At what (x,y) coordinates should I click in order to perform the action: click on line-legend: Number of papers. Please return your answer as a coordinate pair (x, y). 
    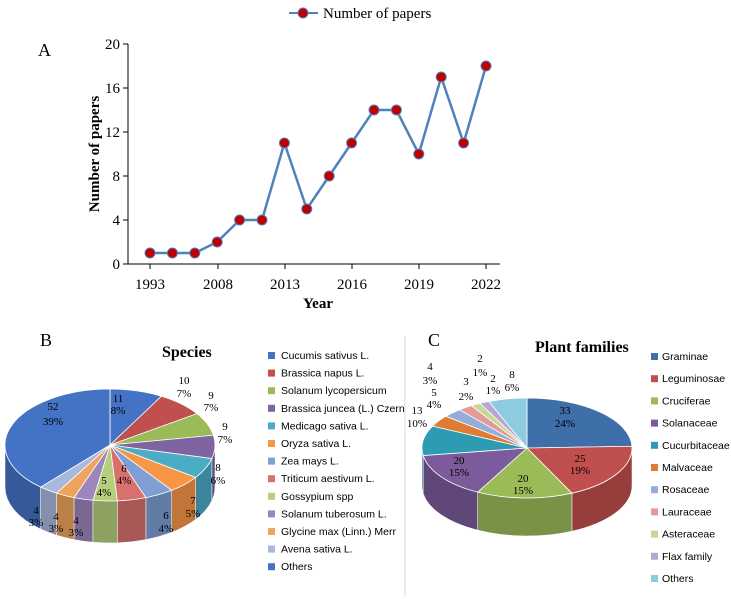
    Looking at the image, I should click on (360, 14).